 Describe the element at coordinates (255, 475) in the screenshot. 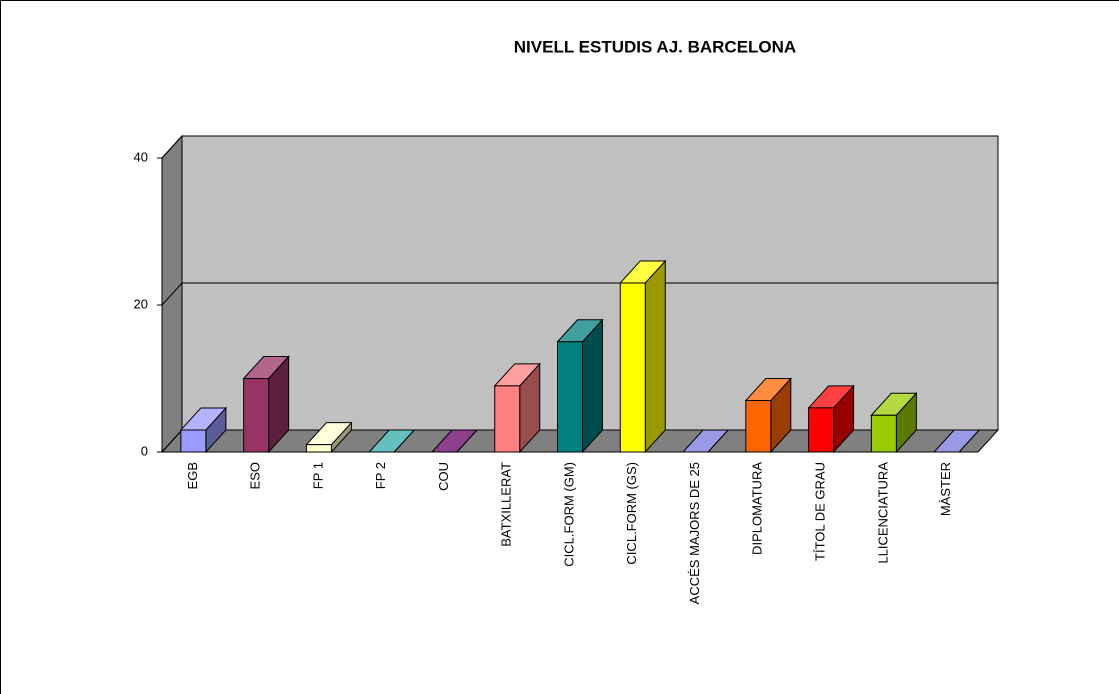

I see `x-tick-label: ESO` at that location.